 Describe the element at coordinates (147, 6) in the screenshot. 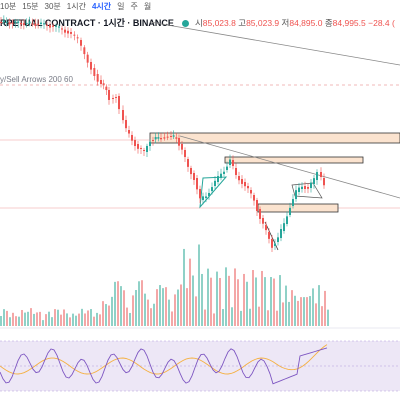

I see `interval-tab: 월` at that location.